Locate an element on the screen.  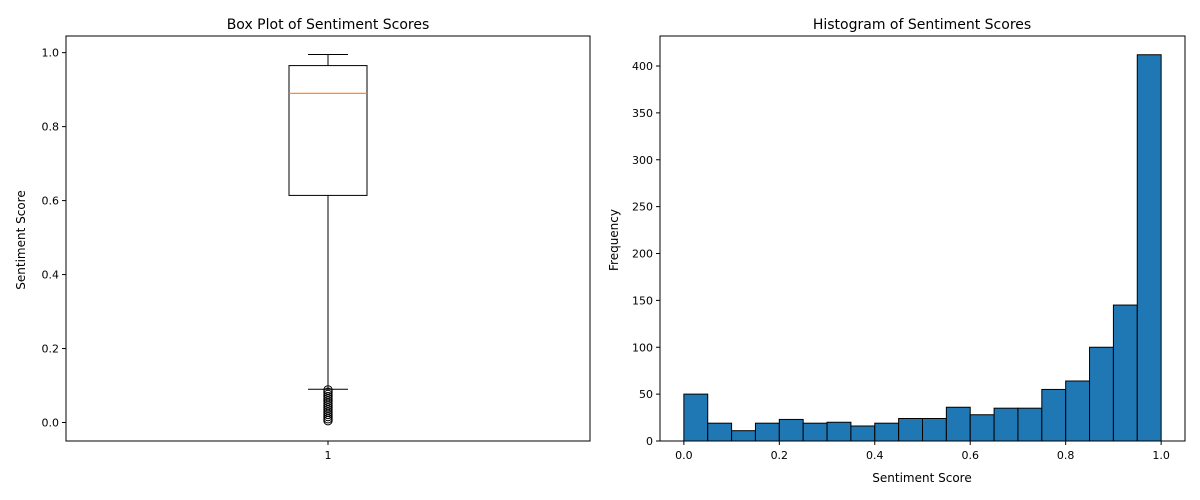
histogram-y-tick-label: 0 is located at coordinates (649, 441).